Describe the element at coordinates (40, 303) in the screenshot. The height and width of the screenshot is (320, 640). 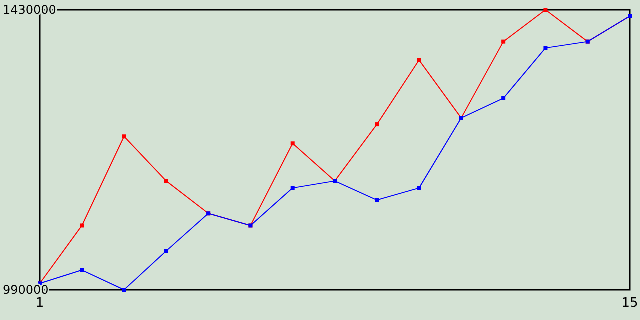
I see `x-tick-label: 1` at that location.